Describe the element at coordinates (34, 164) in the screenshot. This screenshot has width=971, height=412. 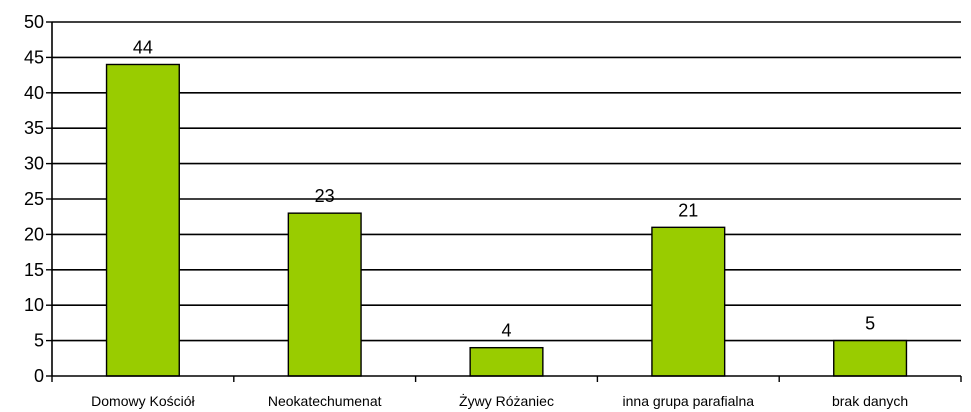
I see `y-tick-label: 30` at that location.